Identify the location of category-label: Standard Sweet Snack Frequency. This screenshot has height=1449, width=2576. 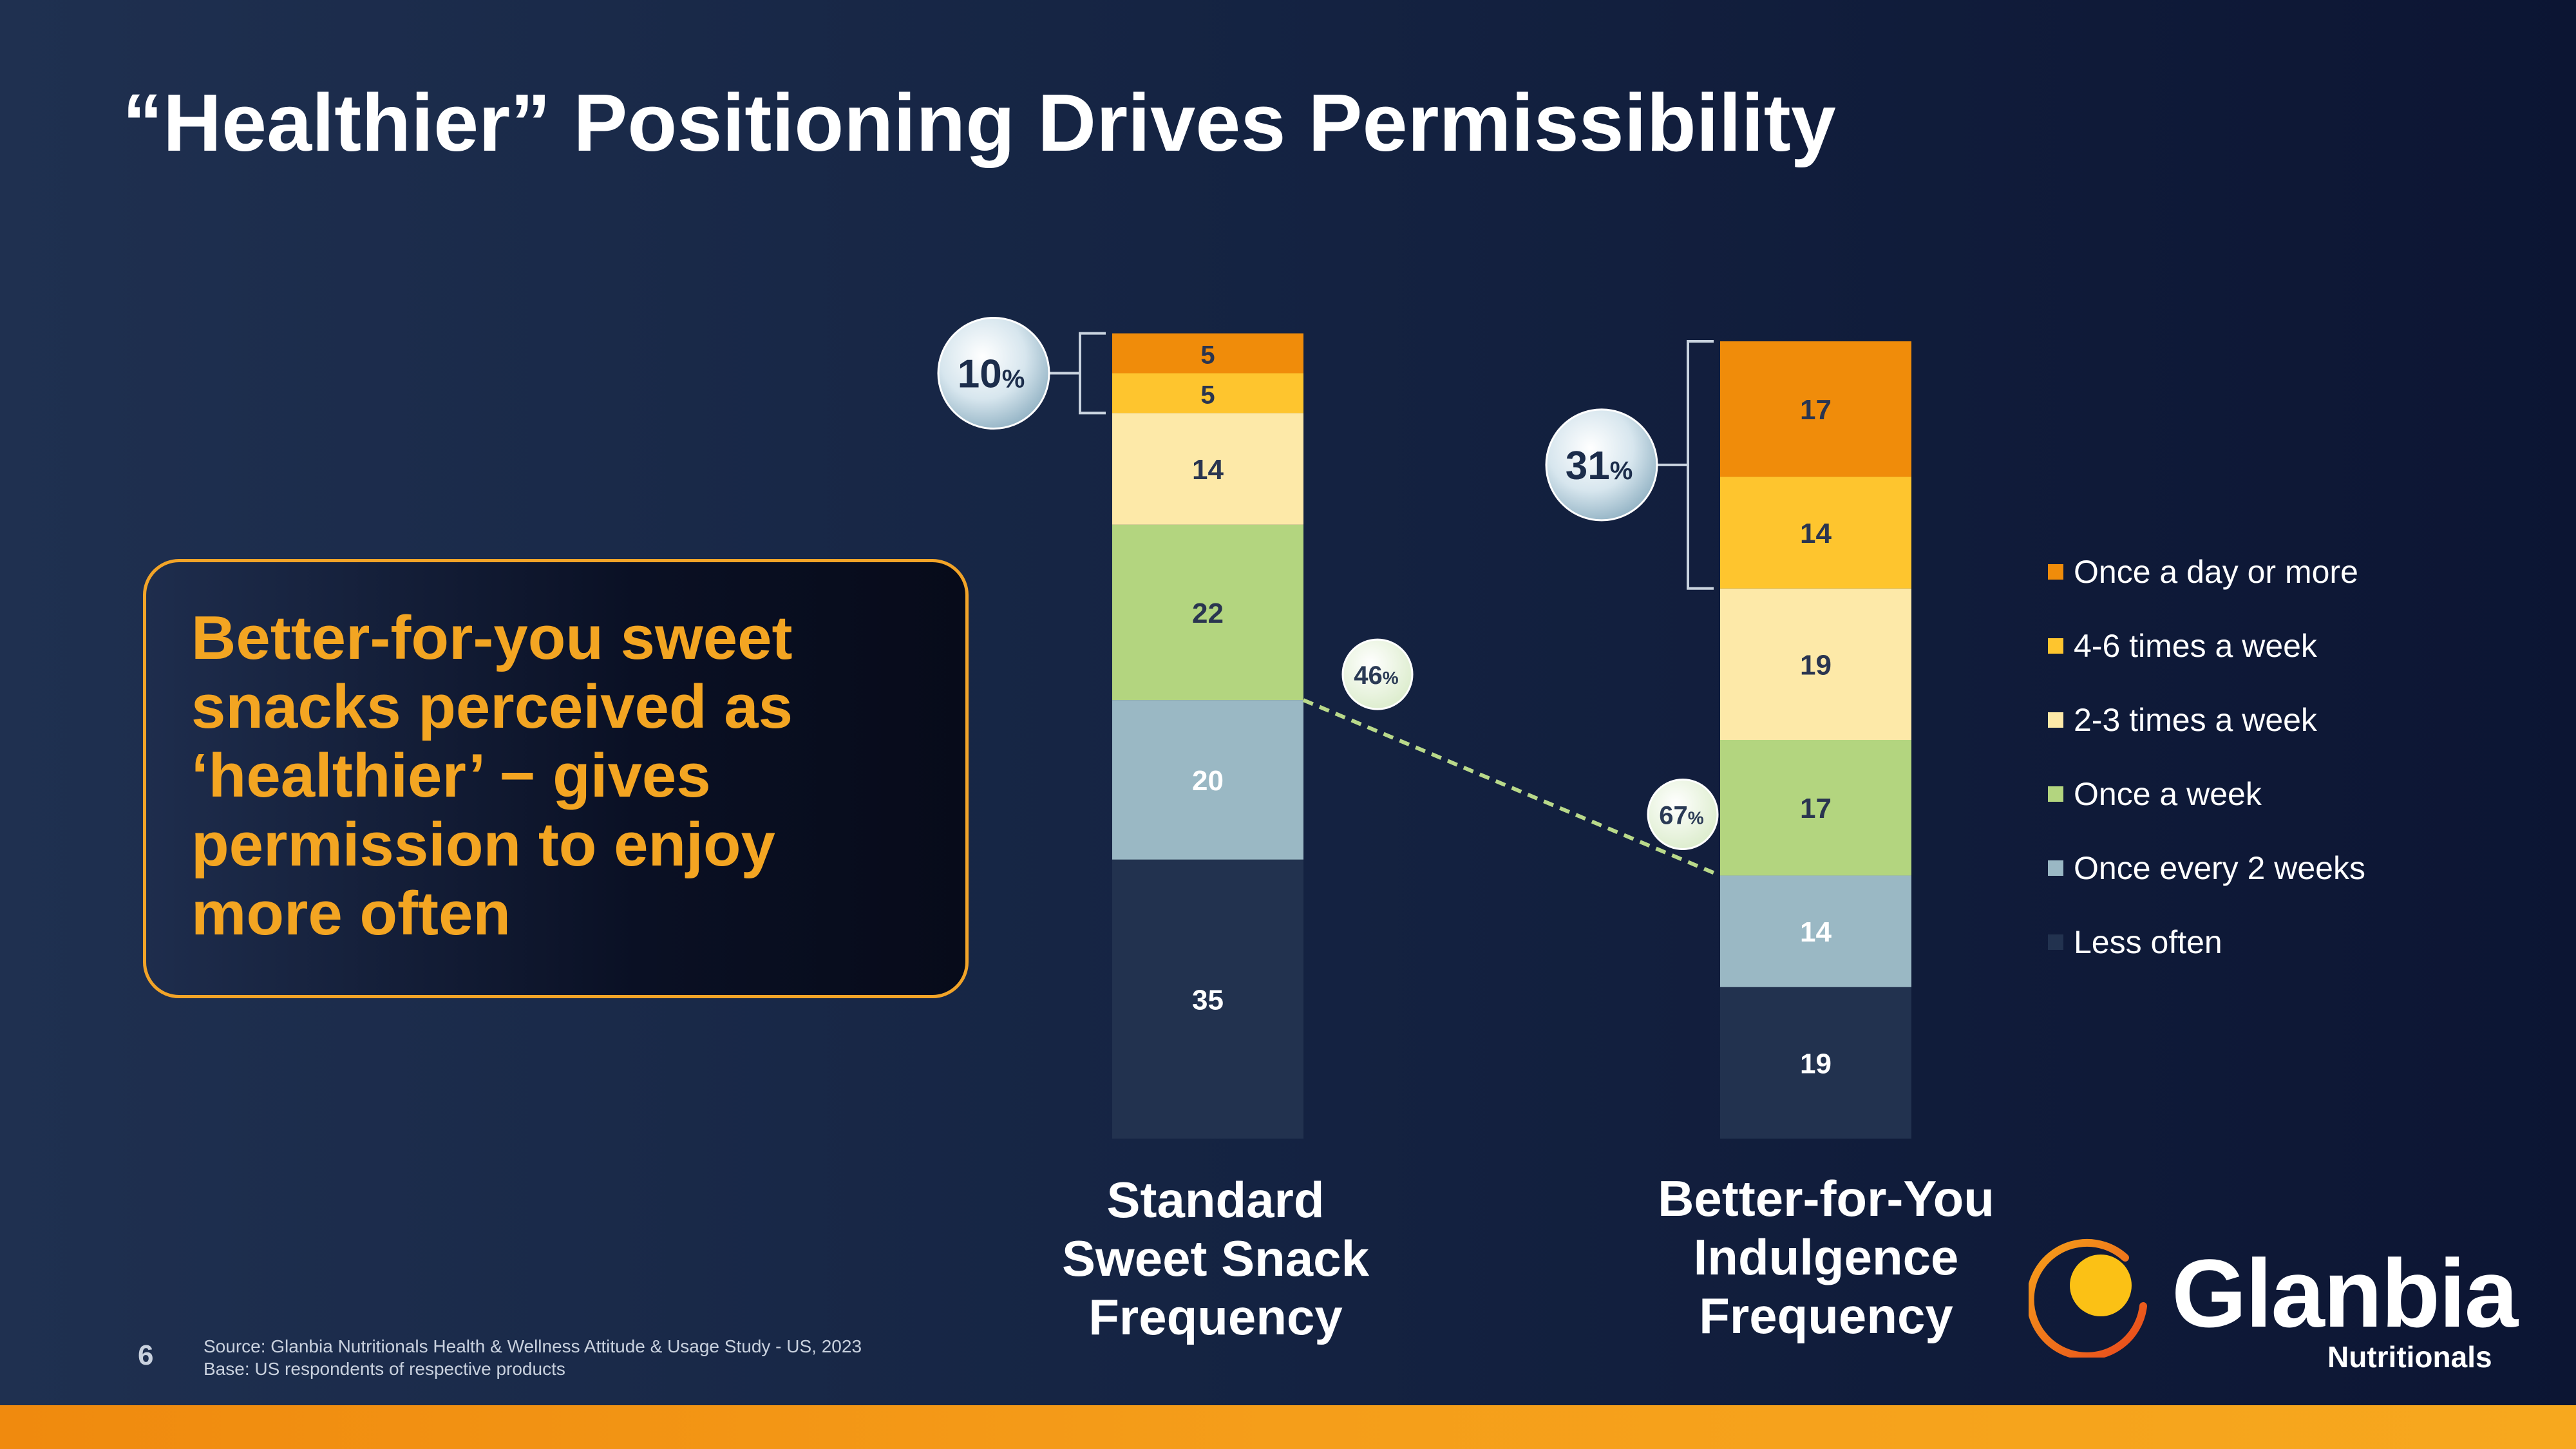
(1216, 1259).